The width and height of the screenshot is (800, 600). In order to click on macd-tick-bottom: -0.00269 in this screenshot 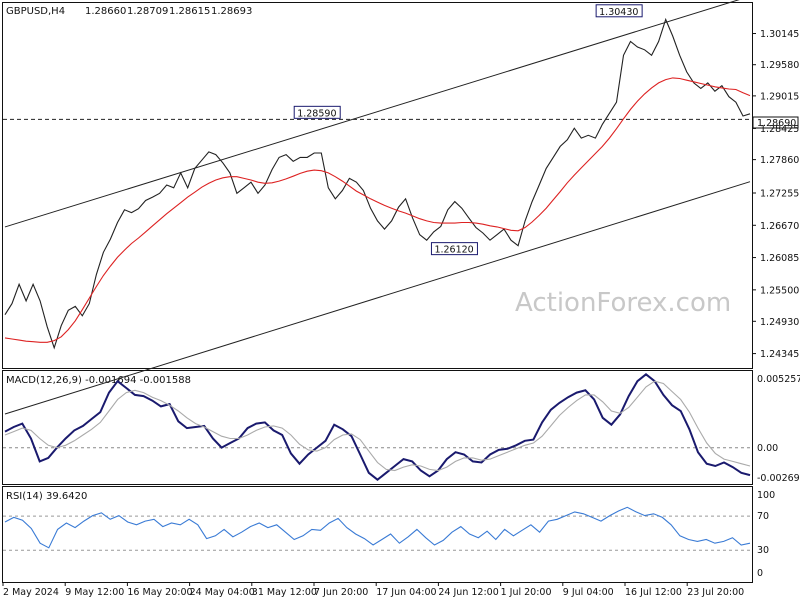, I will do `click(778, 478)`.